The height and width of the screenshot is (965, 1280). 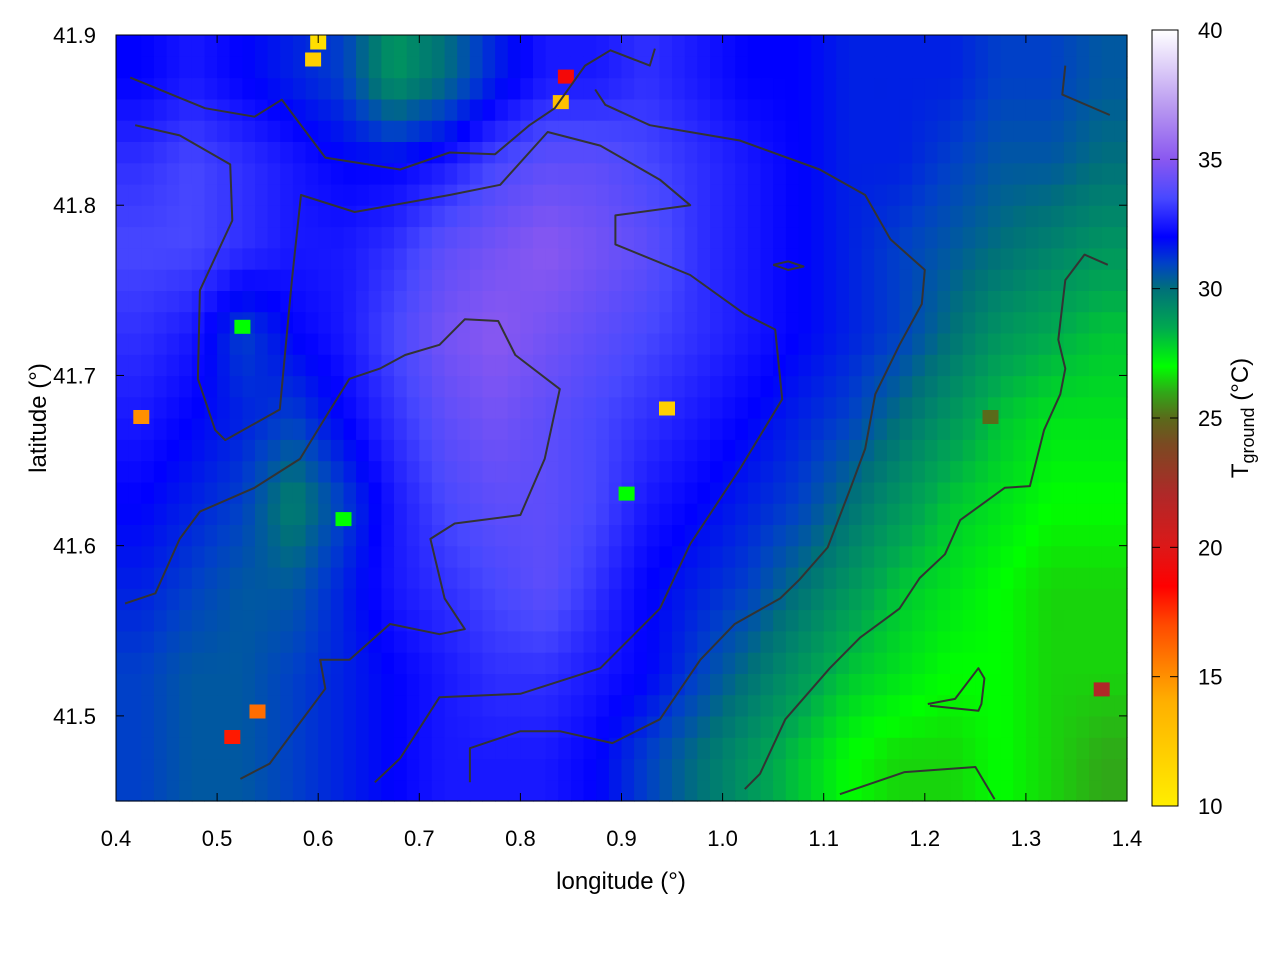 What do you see at coordinates (141, 417) in the screenshot?
I see `hotspot-cell` at bounding box center [141, 417].